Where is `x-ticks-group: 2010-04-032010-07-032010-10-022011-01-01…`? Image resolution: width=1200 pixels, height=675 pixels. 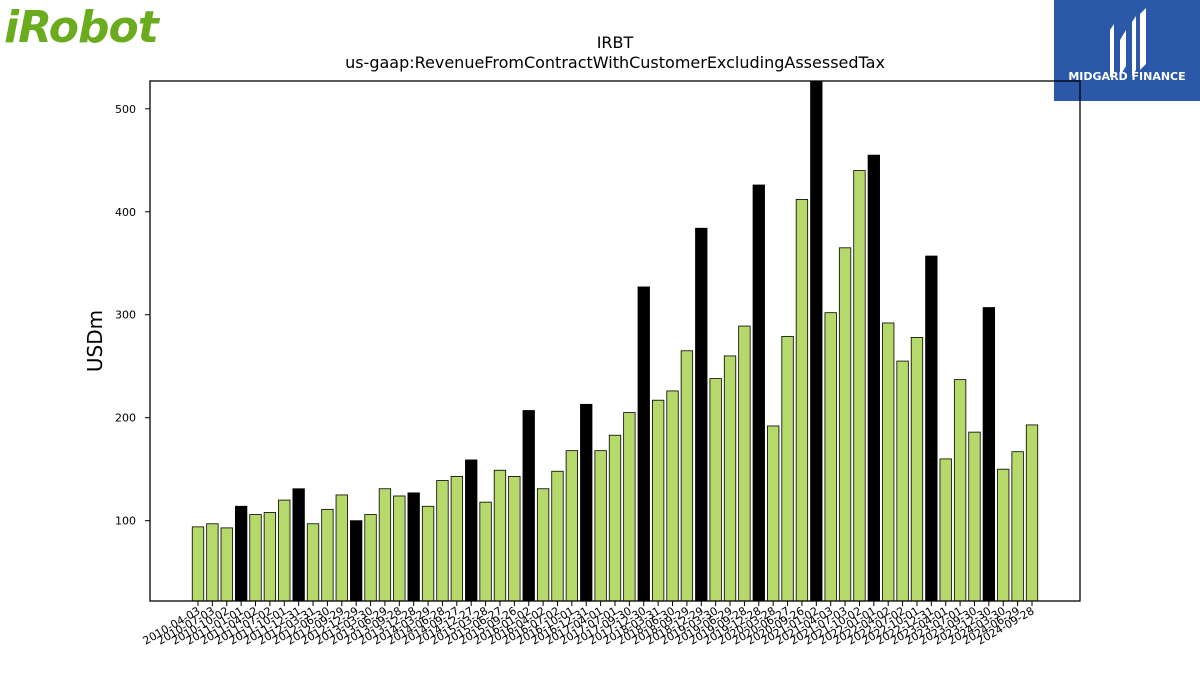 x-ticks-group: 2010-04-032010-07-032010-10-022011-01-01… is located at coordinates (589, 624).